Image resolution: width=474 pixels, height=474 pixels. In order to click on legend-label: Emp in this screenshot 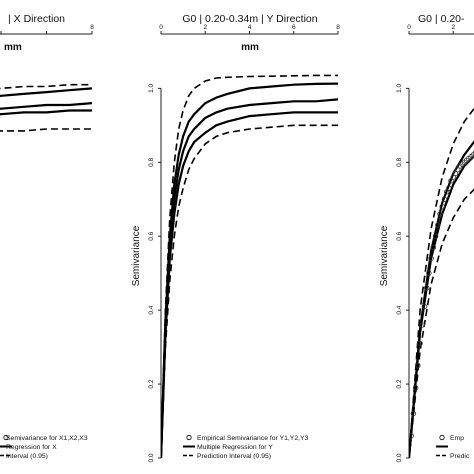, I will do `click(457, 438)`.